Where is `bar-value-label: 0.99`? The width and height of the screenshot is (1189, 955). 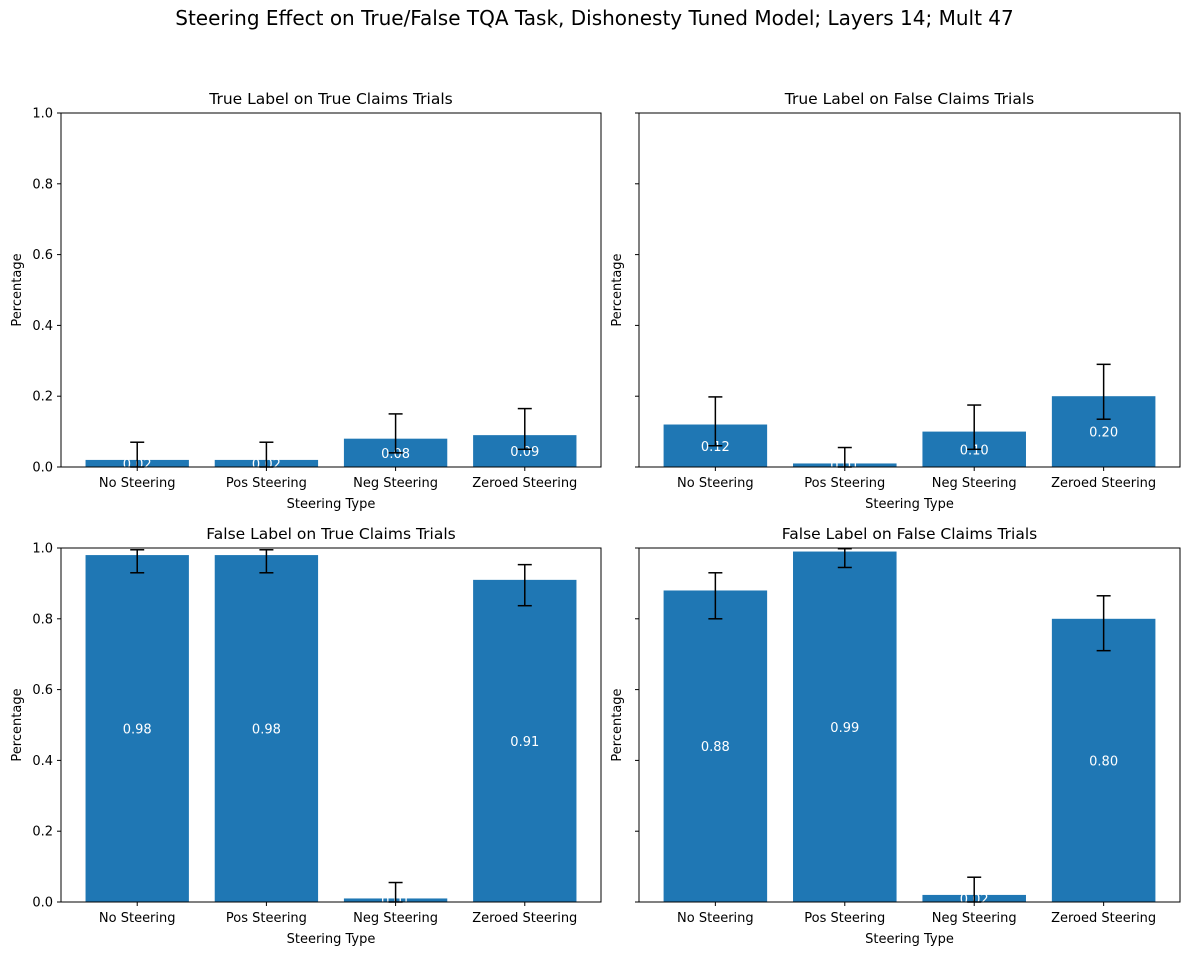 bar-value-label: 0.99 is located at coordinates (844, 728).